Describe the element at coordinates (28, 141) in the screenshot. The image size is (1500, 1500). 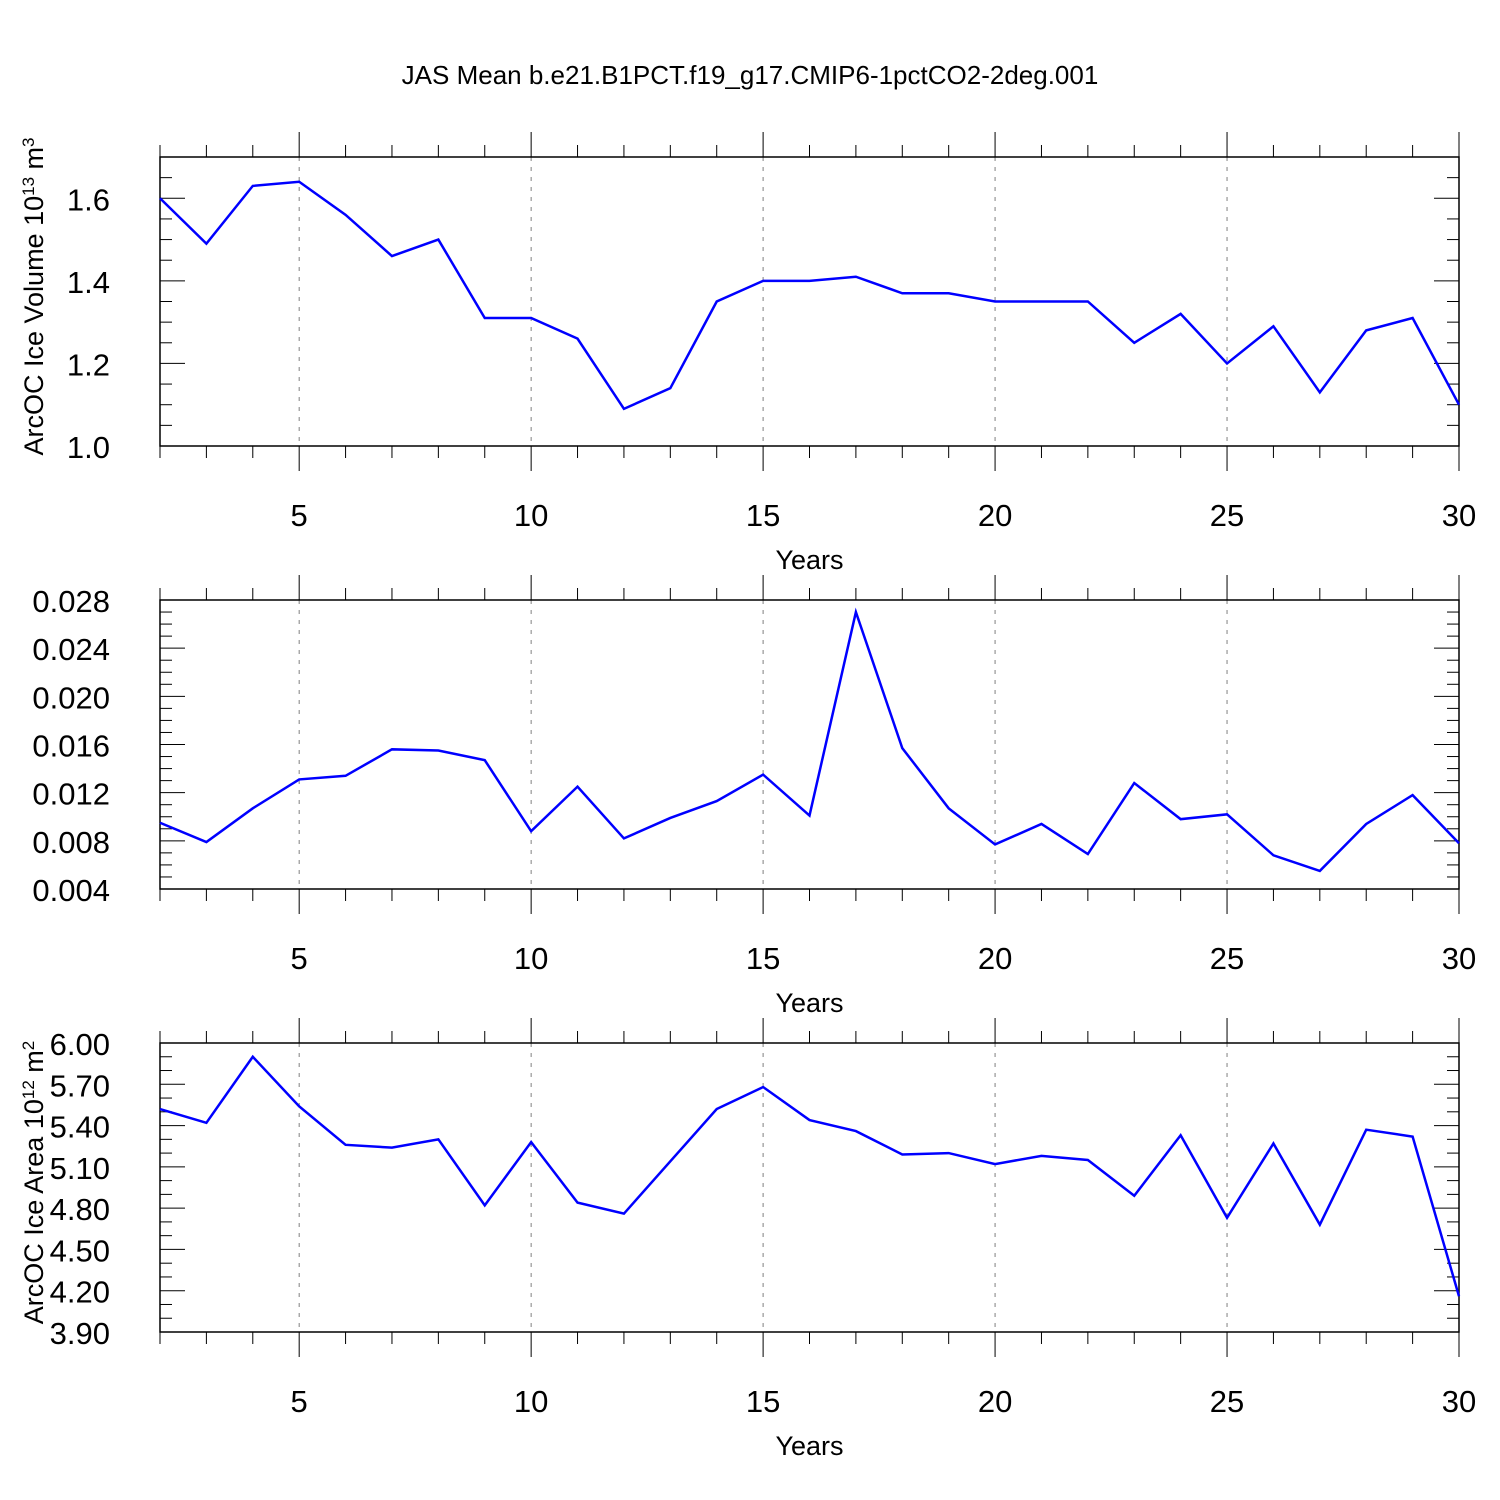
I see `y-axis-label-superscript: 3` at that location.